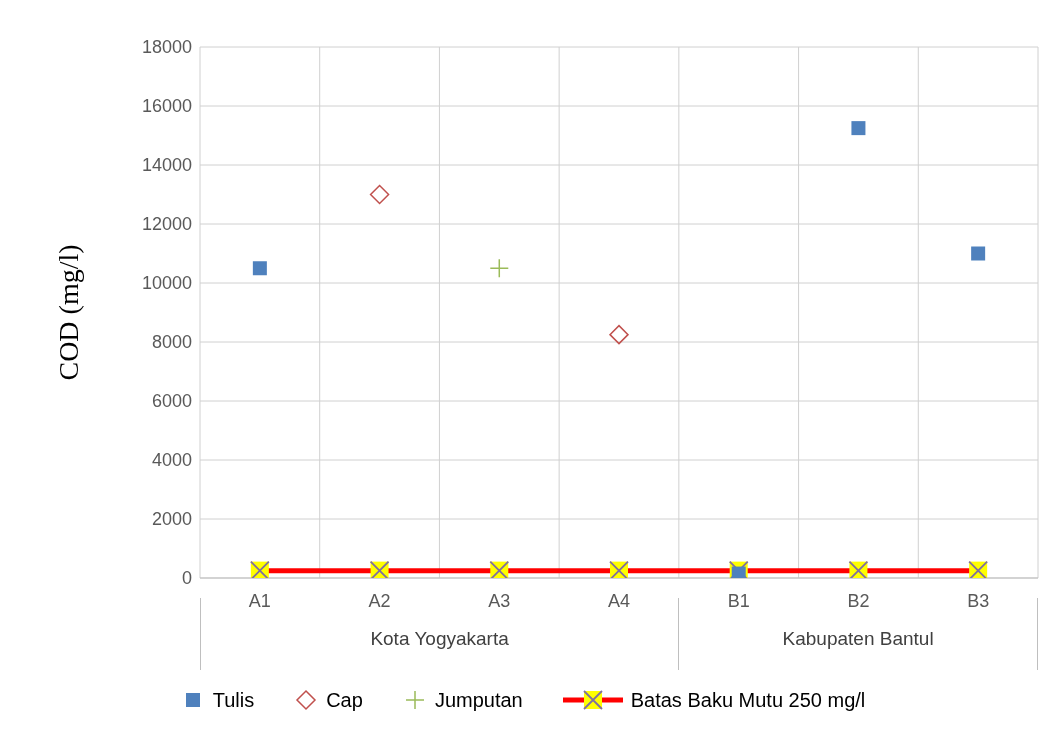 The image size is (1059, 729). I want to click on x-tick-label: A1, so click(259, 600).